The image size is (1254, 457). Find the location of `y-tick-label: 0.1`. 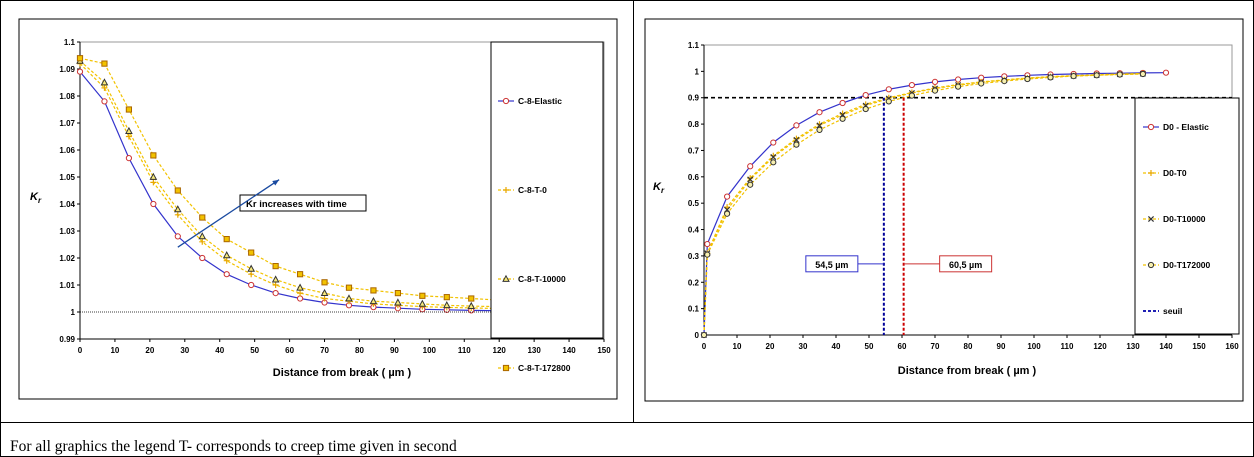

y-tick-label: 0.1 is located at coordinates (694, 309).